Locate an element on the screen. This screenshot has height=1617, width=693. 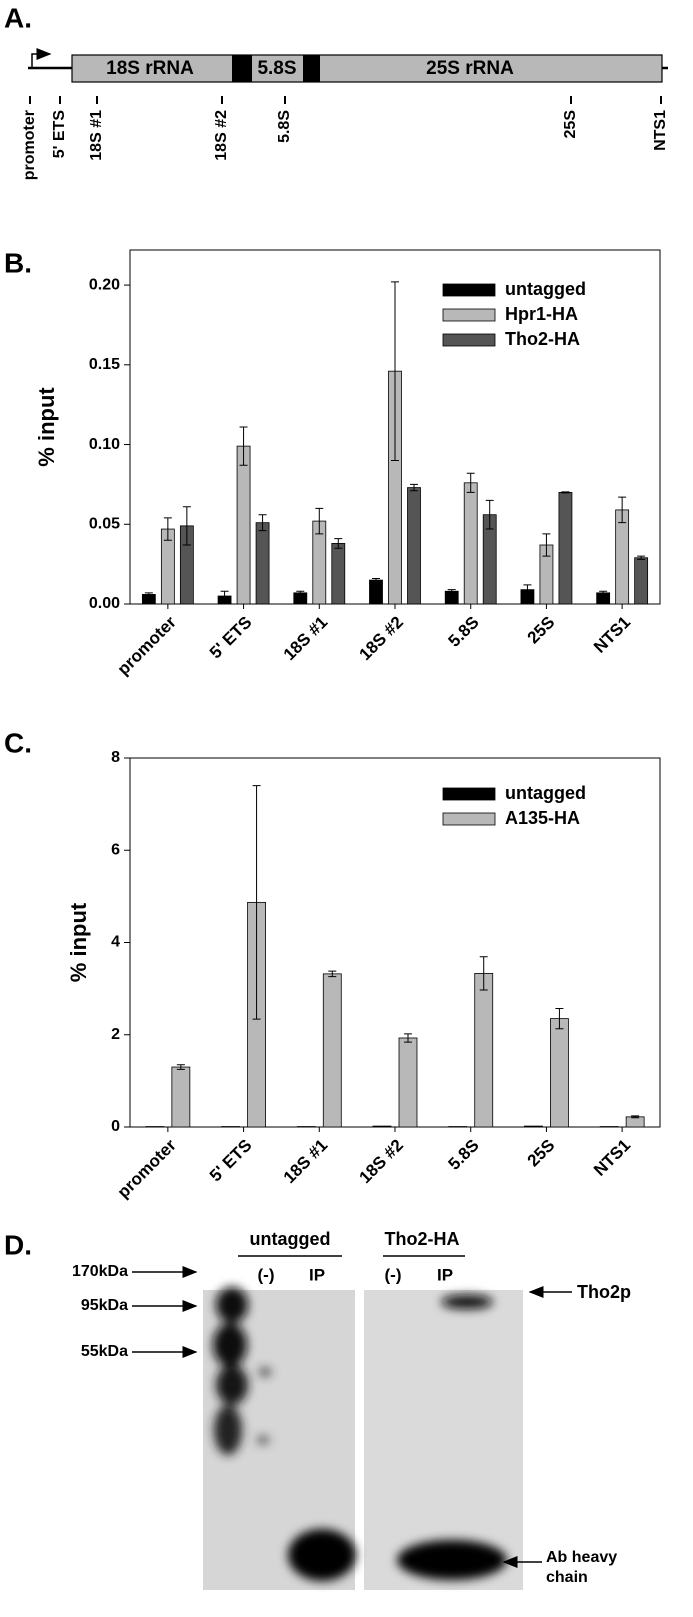
y-tick-label: 6 is located at coordinates (115, 849).